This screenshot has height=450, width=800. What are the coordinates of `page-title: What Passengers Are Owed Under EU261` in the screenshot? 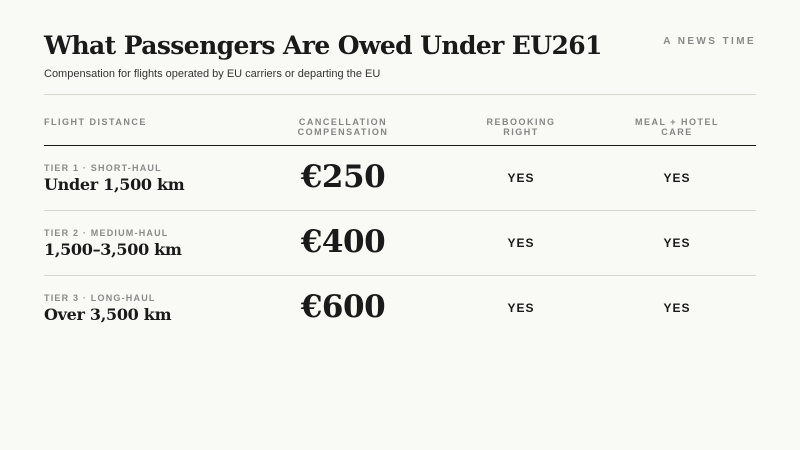 It's located at (323, 45).